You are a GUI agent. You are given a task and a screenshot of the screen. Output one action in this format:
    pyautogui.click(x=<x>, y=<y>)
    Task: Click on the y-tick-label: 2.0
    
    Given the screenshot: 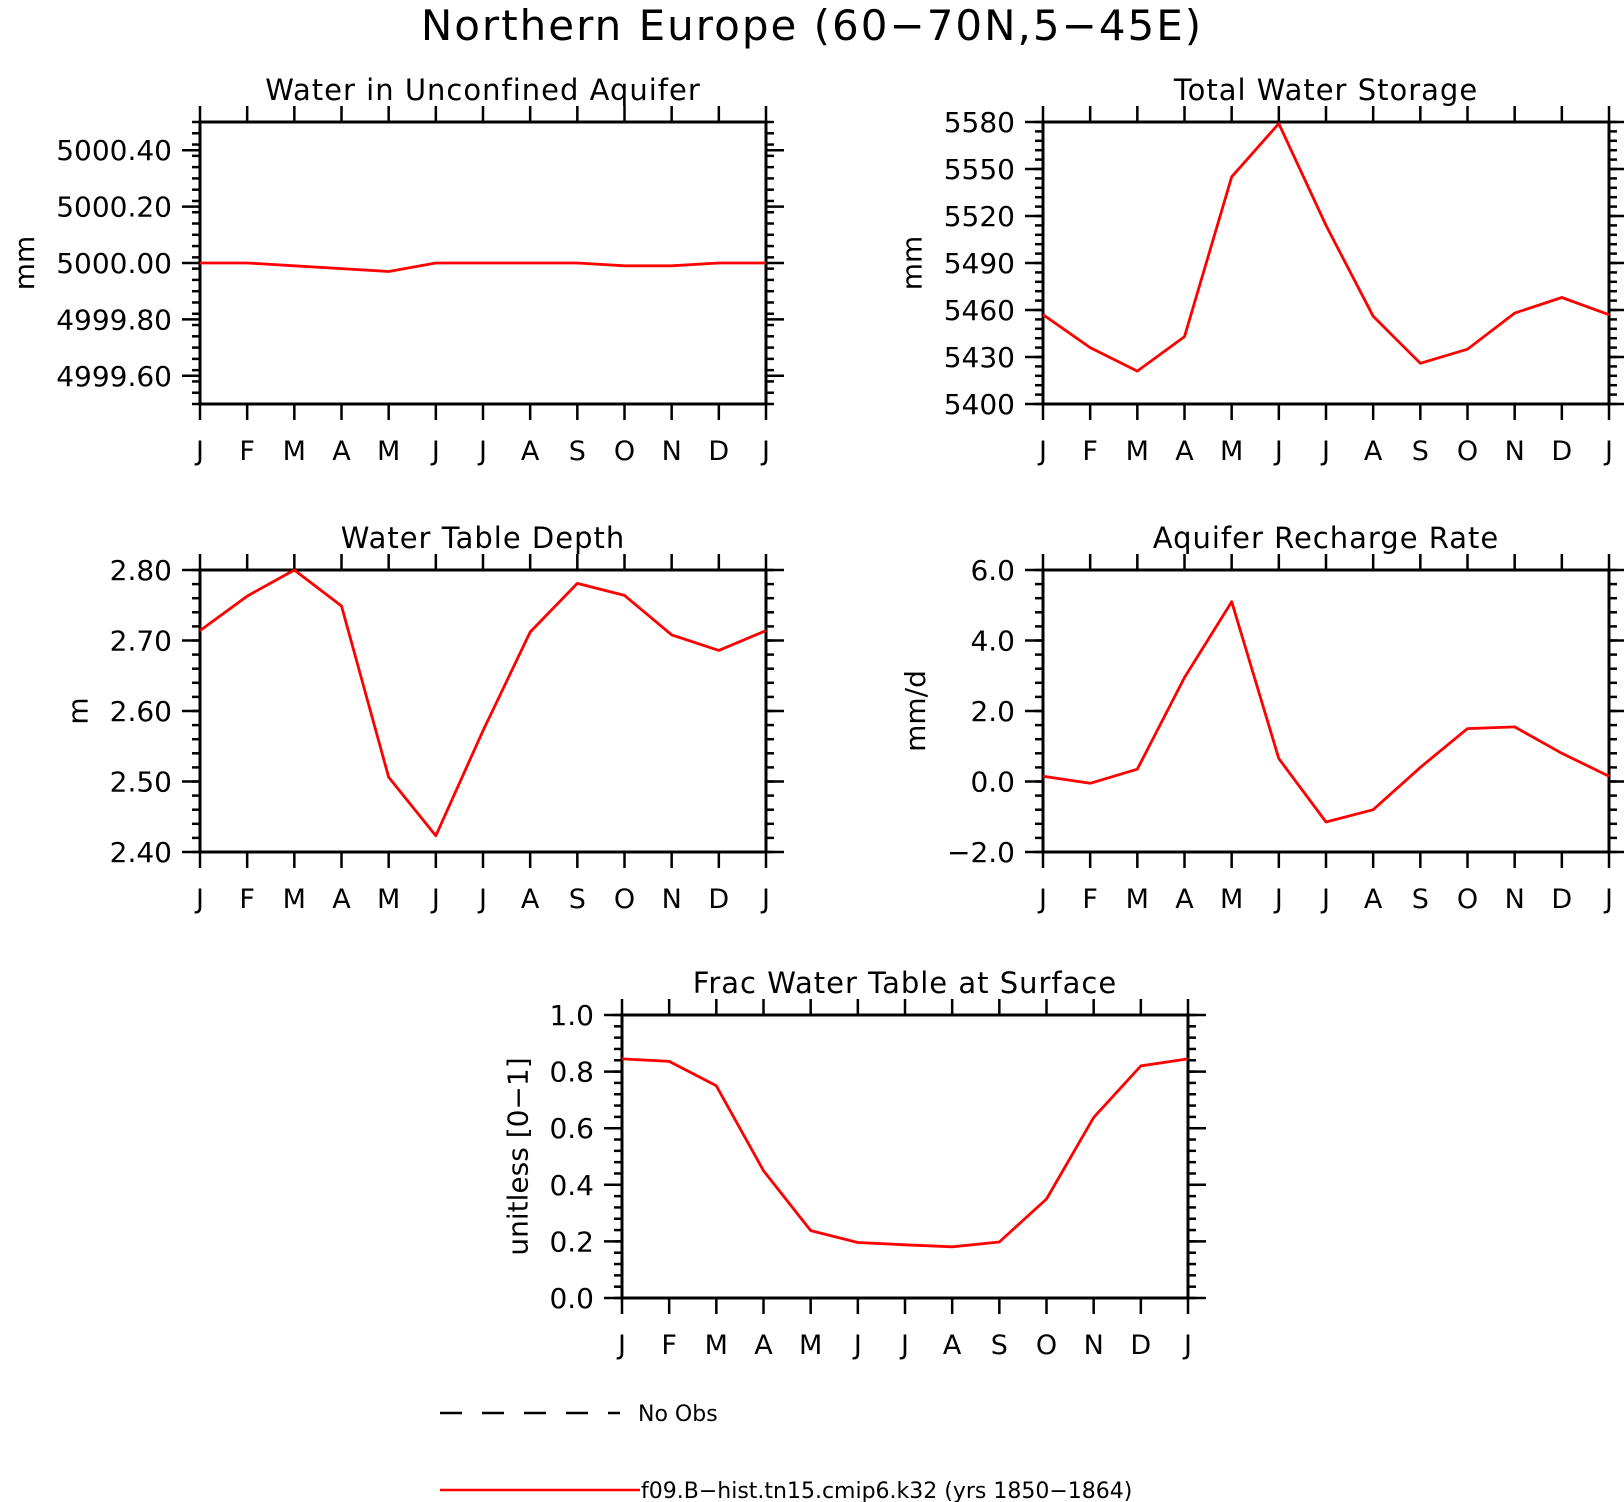 What is the action you would take?
    pyautogui.click(x=992, y=711)
    